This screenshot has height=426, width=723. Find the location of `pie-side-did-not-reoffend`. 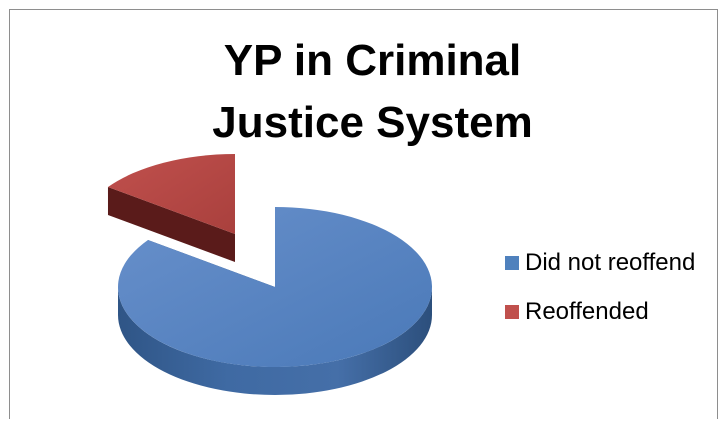

pie-side-did-not-reoffend is located at coordinates (275, 341).